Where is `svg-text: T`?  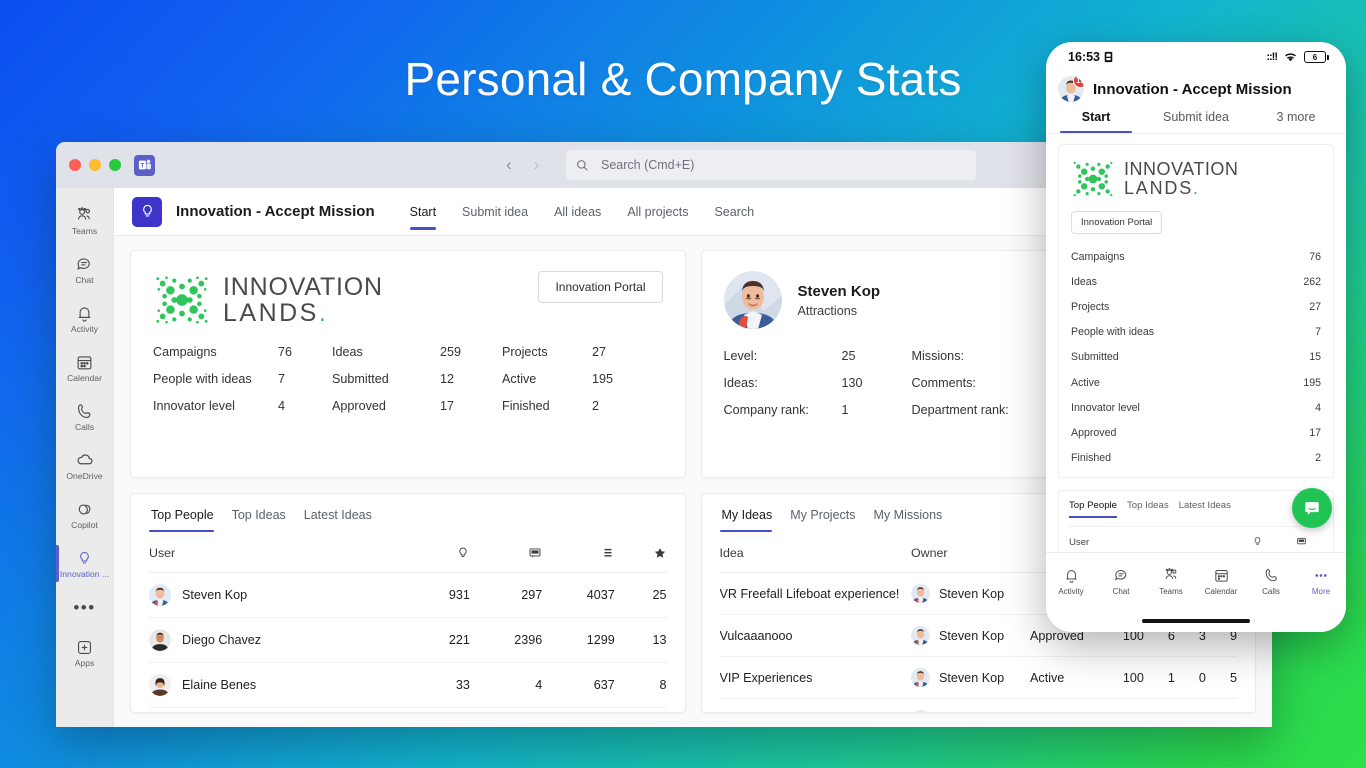
svg-text: T is located at coordinates (142, 166).